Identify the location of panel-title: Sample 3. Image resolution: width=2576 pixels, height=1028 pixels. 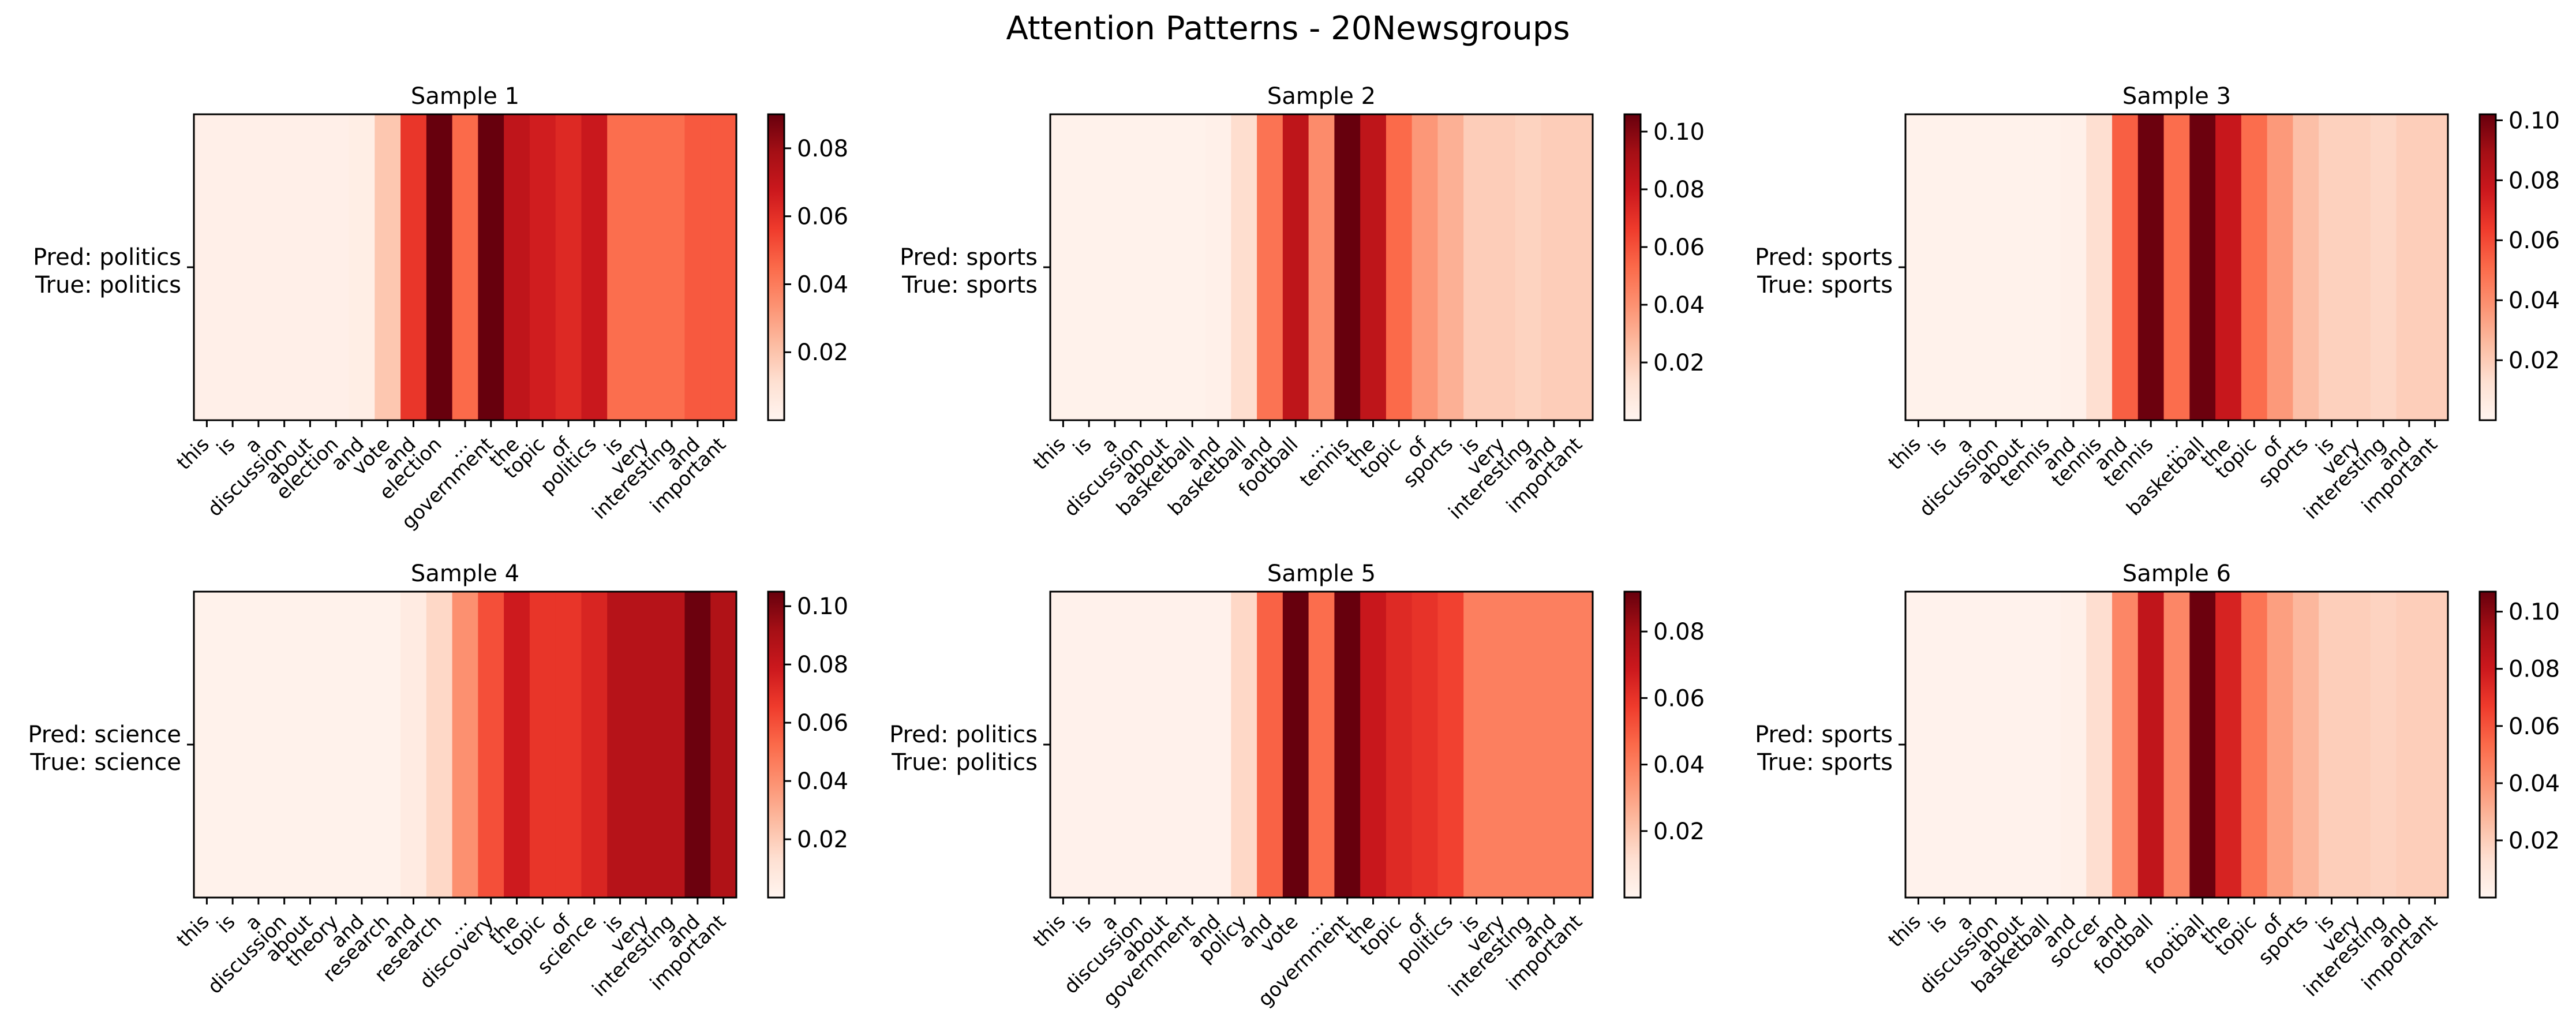
(2176, 96).